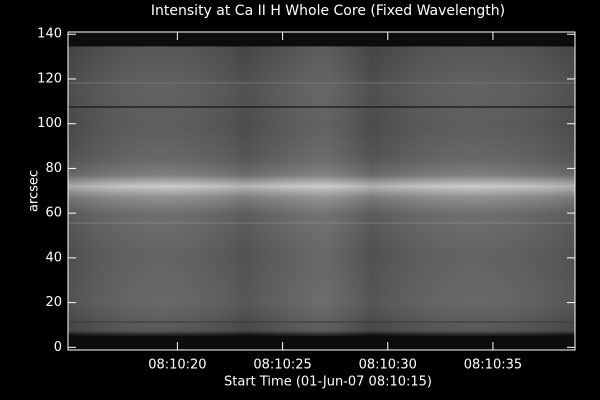  I want to click on y-tick-label: 40, so click(53, 257).